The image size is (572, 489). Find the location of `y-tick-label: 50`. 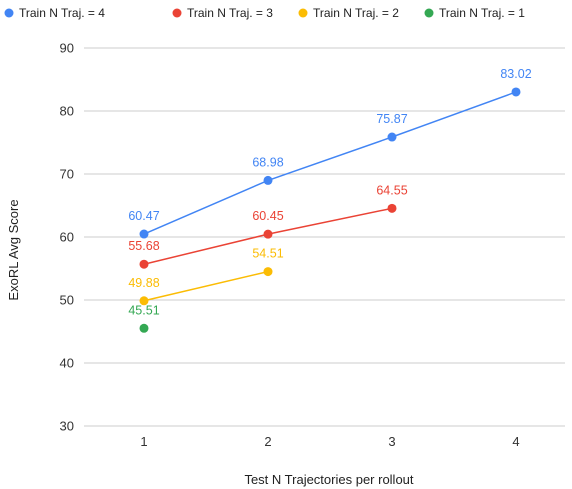

y-tick-label: 50 is located at coordinates (67, 300).